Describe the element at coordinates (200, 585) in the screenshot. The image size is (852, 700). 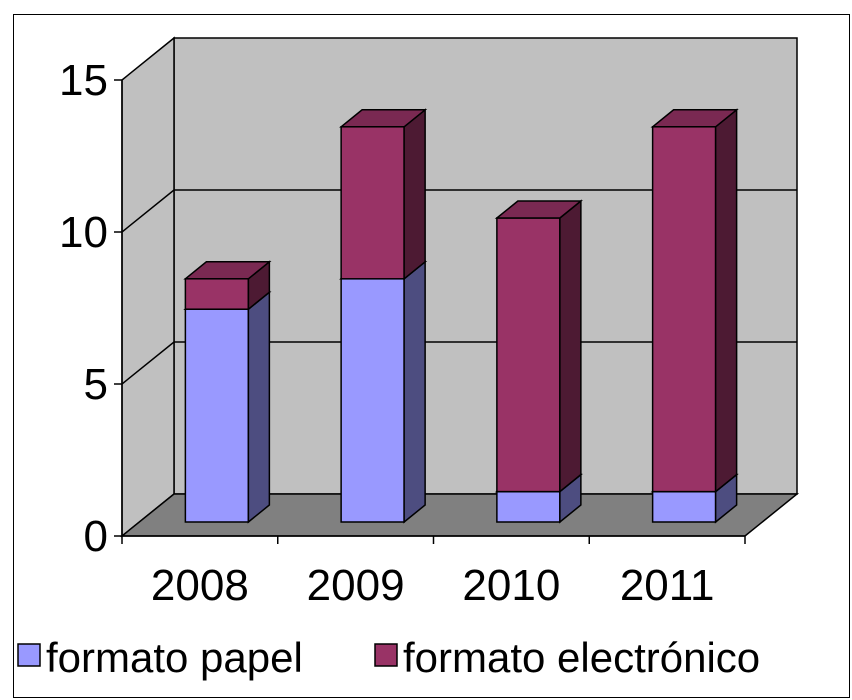
I see `x-tick-label: 2008` at that location.